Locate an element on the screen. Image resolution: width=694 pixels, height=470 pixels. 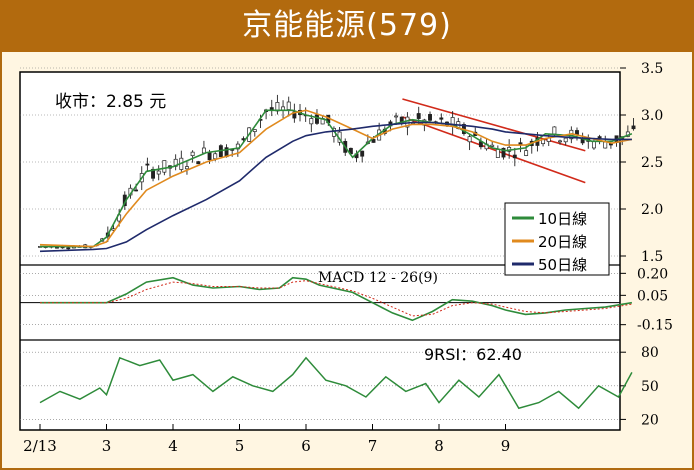
macd-tick-label: 0.20 is located at coordinates (652, 274).